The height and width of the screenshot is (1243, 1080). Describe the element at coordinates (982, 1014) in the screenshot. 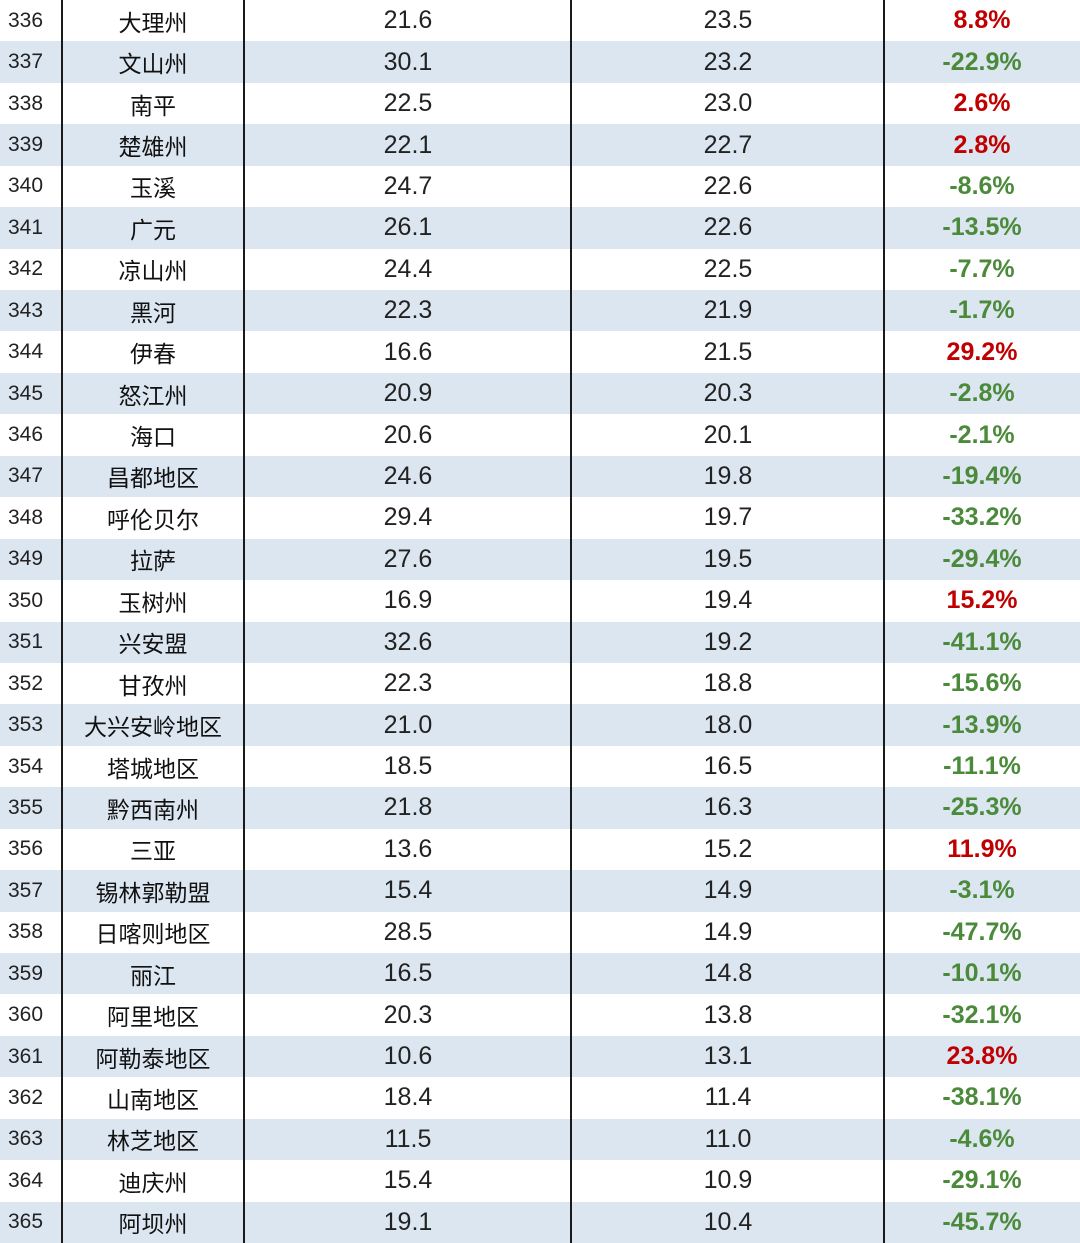

I see `change-percent-cell: -32.1%` at that location.